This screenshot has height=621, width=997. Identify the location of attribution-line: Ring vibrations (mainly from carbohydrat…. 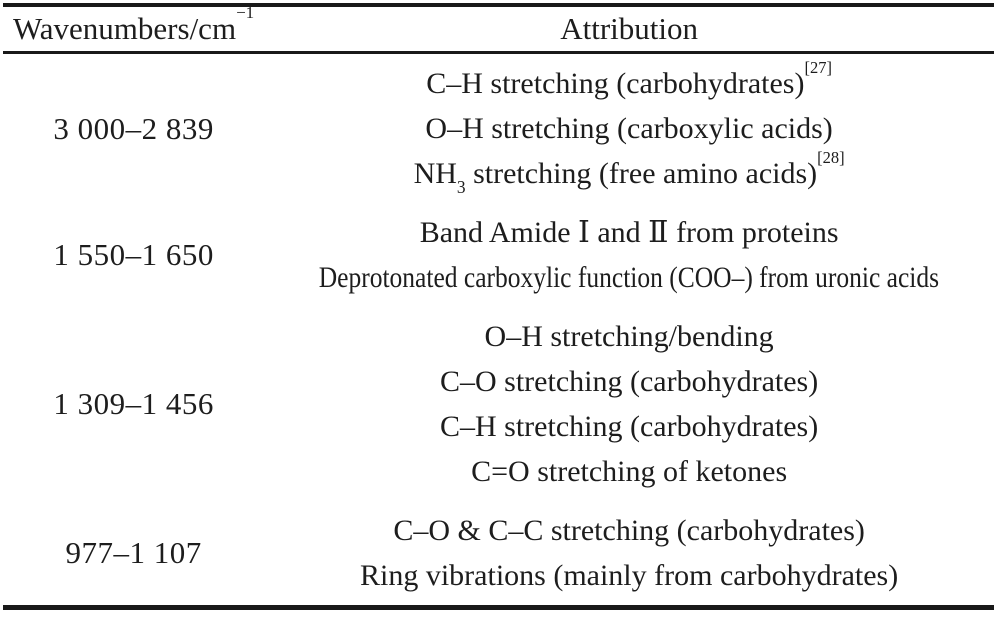
(629, 575).